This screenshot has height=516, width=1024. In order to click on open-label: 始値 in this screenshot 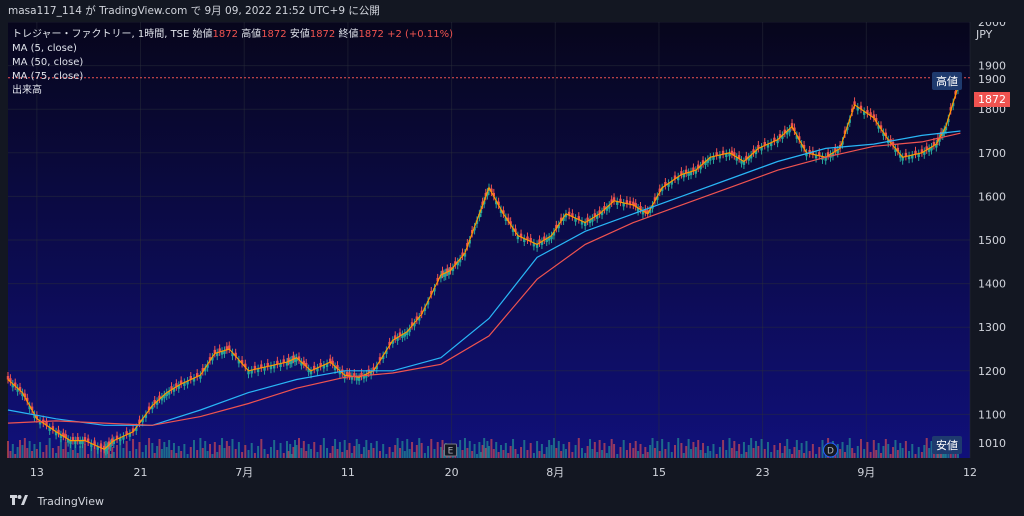, I will do `click(202, 34)`.